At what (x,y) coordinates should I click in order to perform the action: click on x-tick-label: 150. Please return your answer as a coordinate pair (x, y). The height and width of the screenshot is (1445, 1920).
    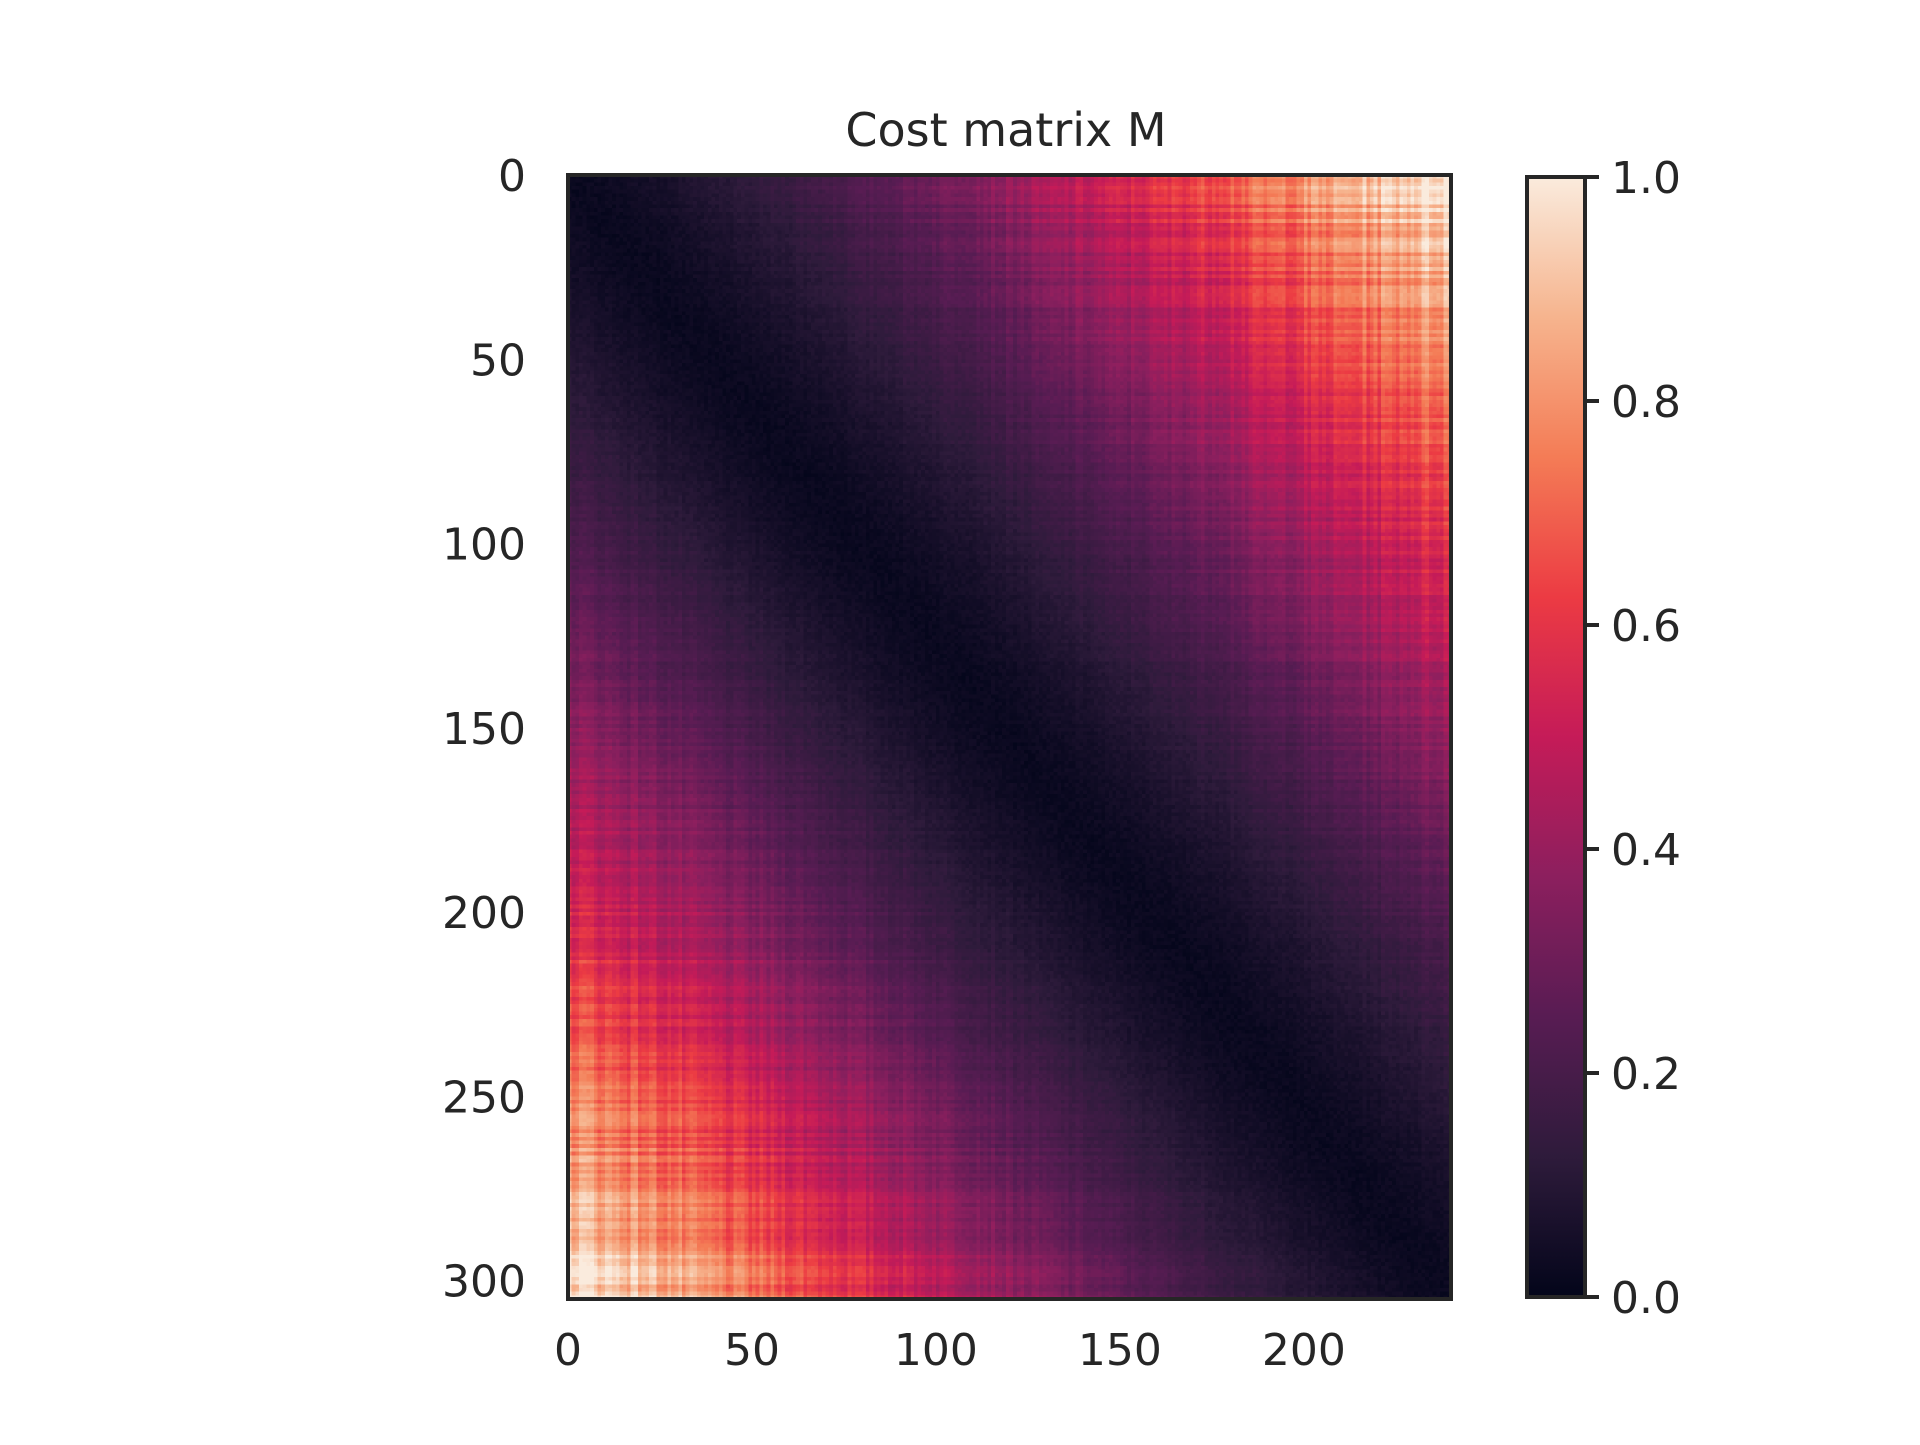
    Looking at the image, I should click on (1120, 1350).